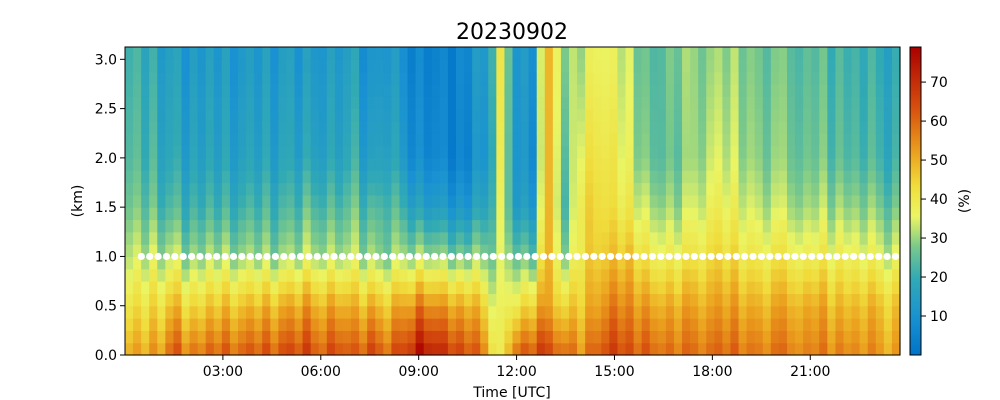  What do you see at coordinates (939, 83) in the screenshot?
I see `colorbar-tick-label: 70` at bounding box center [939, 83].